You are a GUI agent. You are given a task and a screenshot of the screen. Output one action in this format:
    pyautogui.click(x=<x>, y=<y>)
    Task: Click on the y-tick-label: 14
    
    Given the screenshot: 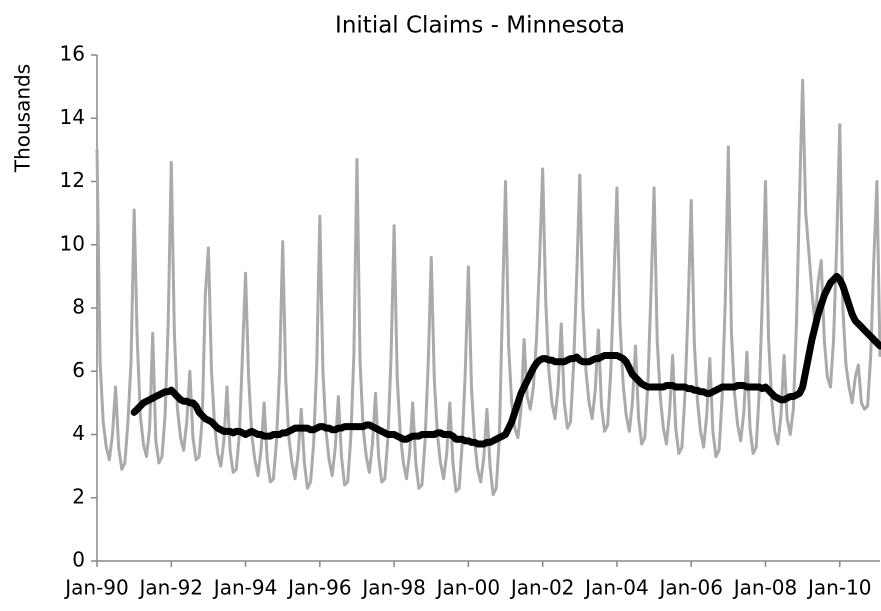 What is the action you would take?
    pyautogui.click(x=72, y=117)
    